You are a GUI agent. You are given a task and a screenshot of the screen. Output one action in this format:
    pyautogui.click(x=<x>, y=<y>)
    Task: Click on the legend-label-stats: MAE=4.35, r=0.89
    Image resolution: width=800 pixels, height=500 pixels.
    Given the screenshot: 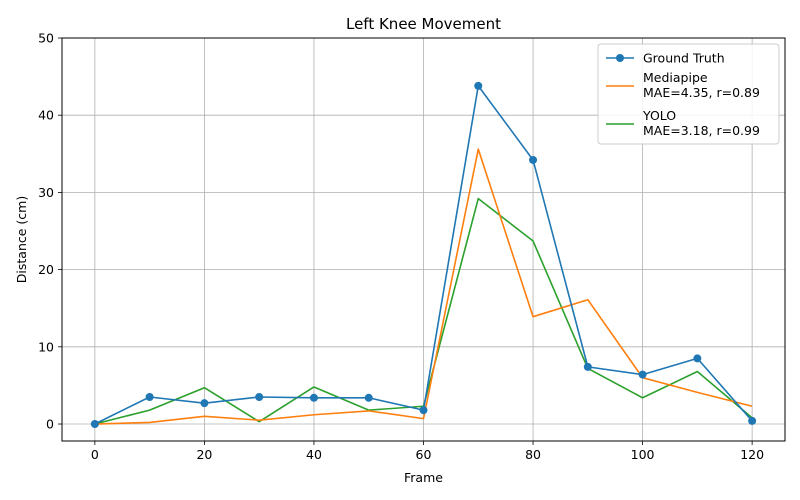 What is the action you would take?
    pyautogui.click(x=701, y=92)
    